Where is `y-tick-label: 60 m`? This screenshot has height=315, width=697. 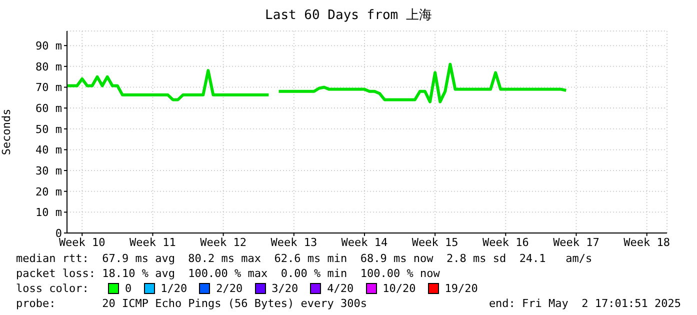 y-tick-label: 60 m is located at coordinates (49, 108).